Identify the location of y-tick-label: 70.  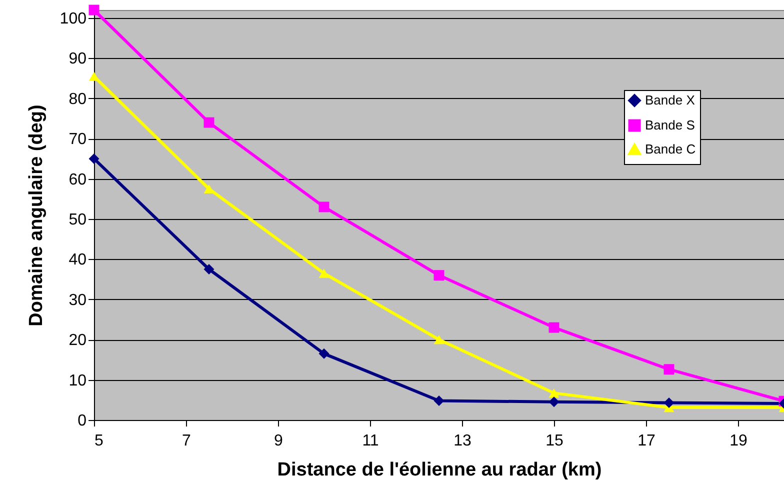
(77, 139).